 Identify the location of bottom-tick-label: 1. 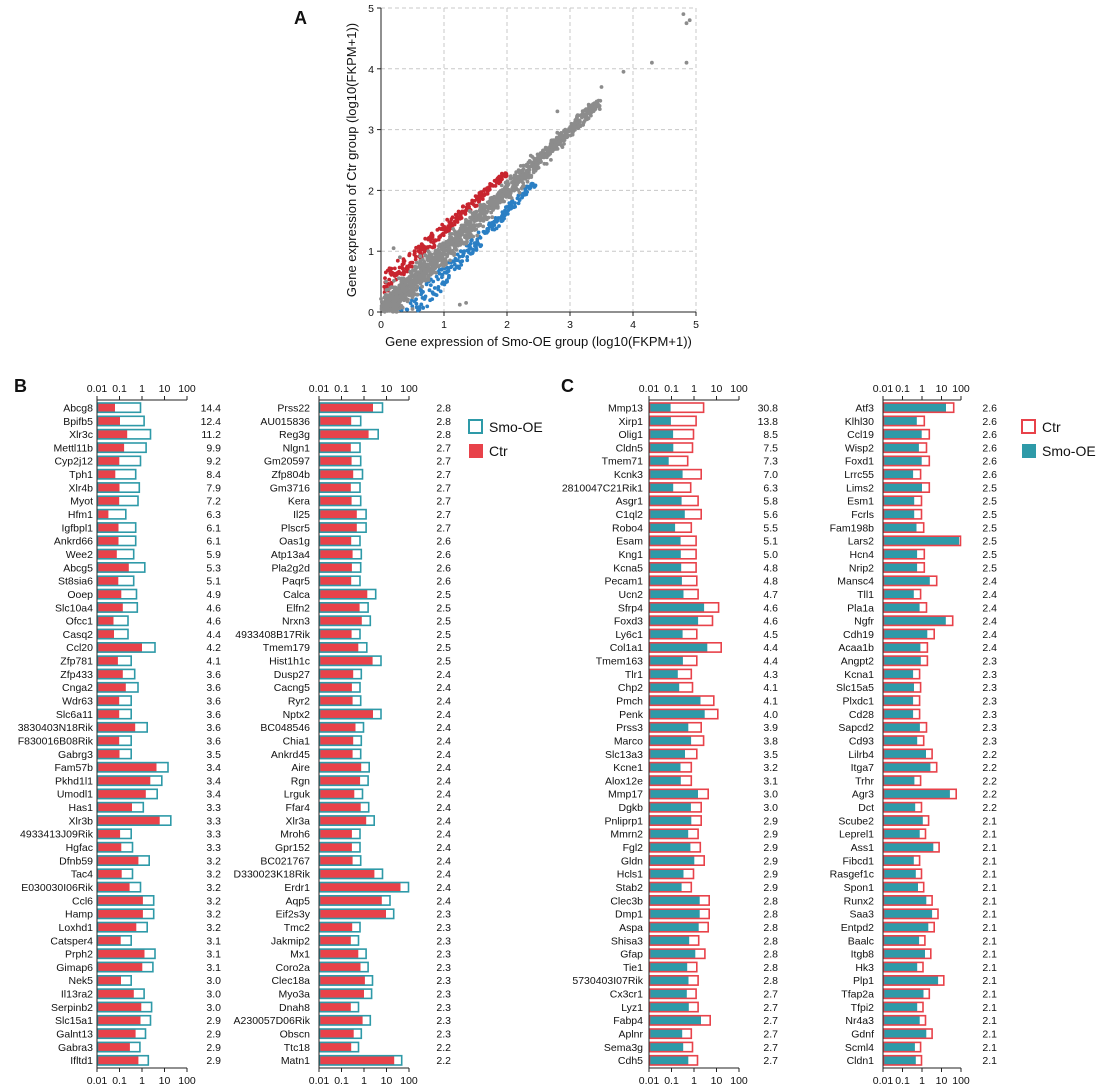
(142, 1081).